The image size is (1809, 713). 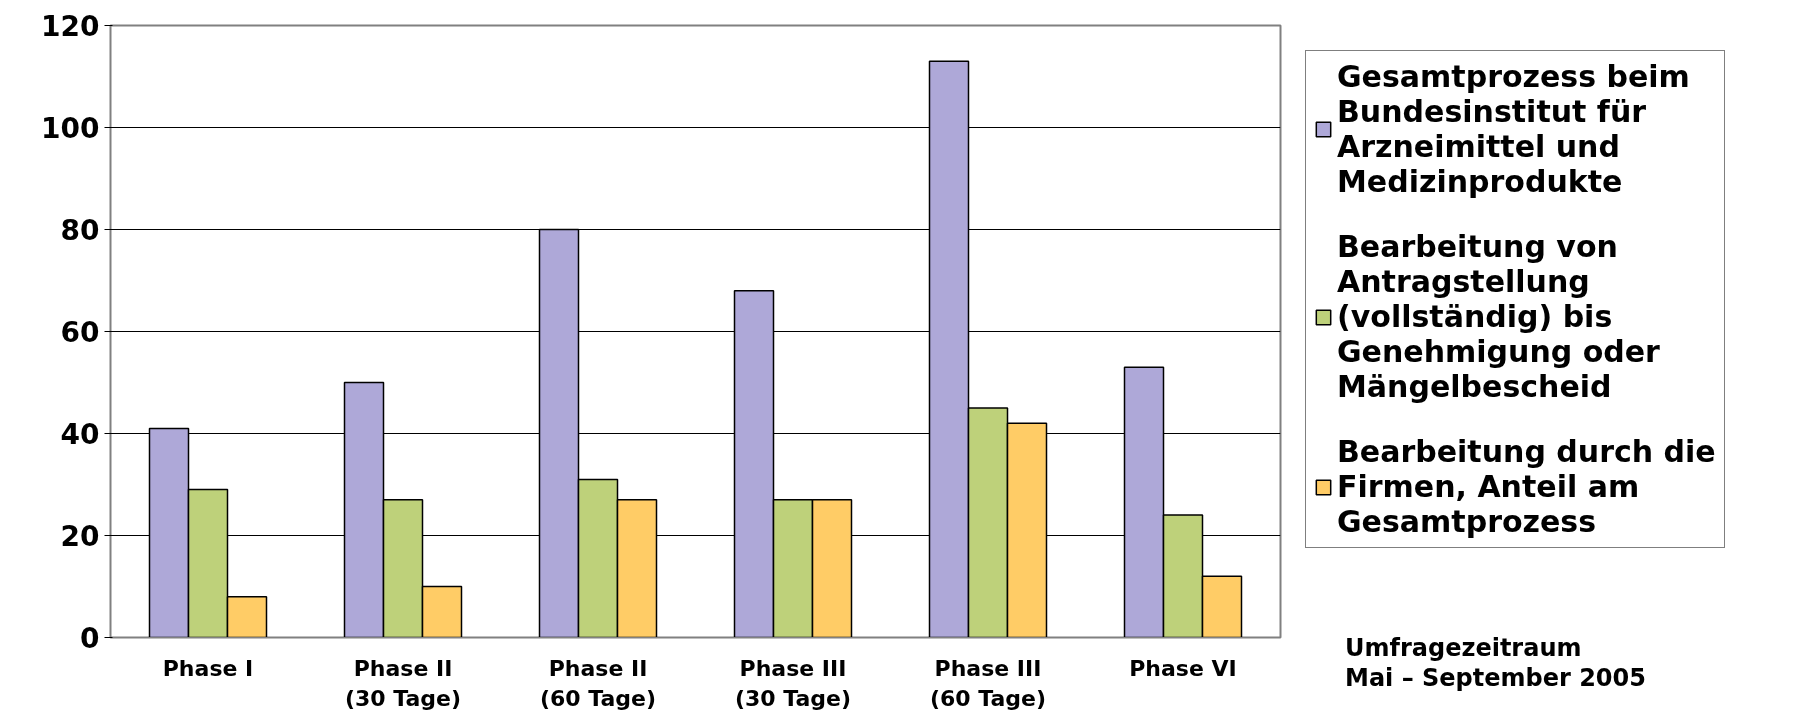 What do you see at coordinates (793, 683) in the screenshot?
I see `x-tick-label: Phase III (30 Tage)` at bounding box center [793, 683].